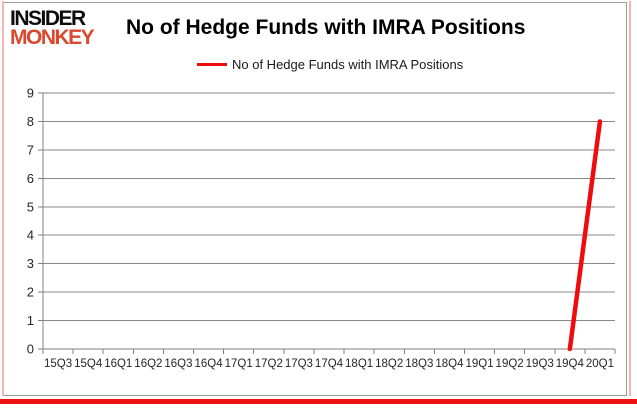  I want to click on image-border-left, so click(3, 198).